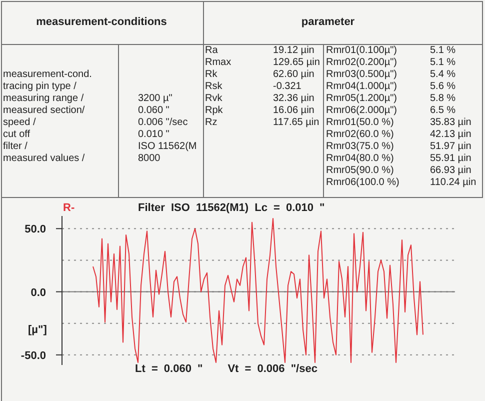 The height and width of the screenshot is (401, 485). I want to click on text: Rmr06(100.0 %) 110.24 µin, so click(401, 182).